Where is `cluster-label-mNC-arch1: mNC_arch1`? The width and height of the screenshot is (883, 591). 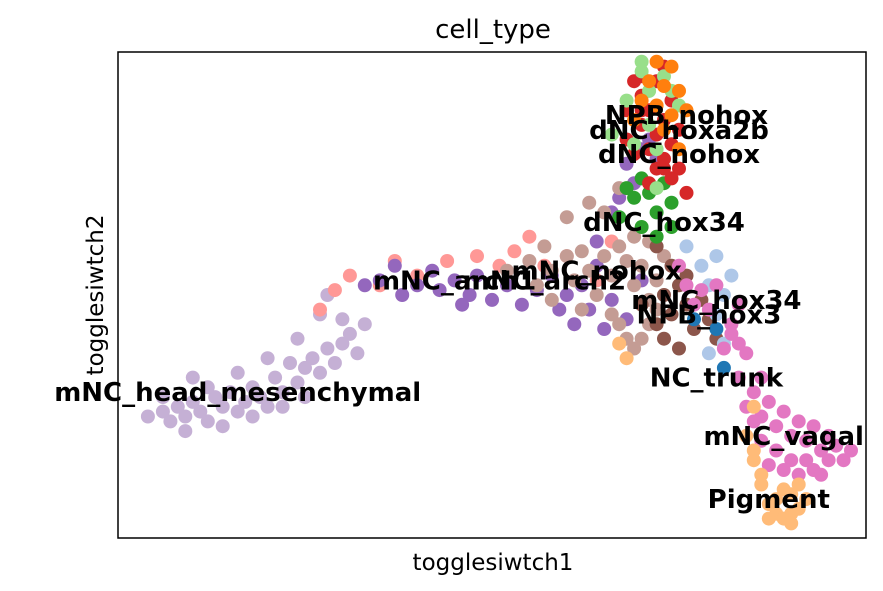
cluster-label-mNC-arch1: mNC_arch1 is located at coordinates (454, 281).